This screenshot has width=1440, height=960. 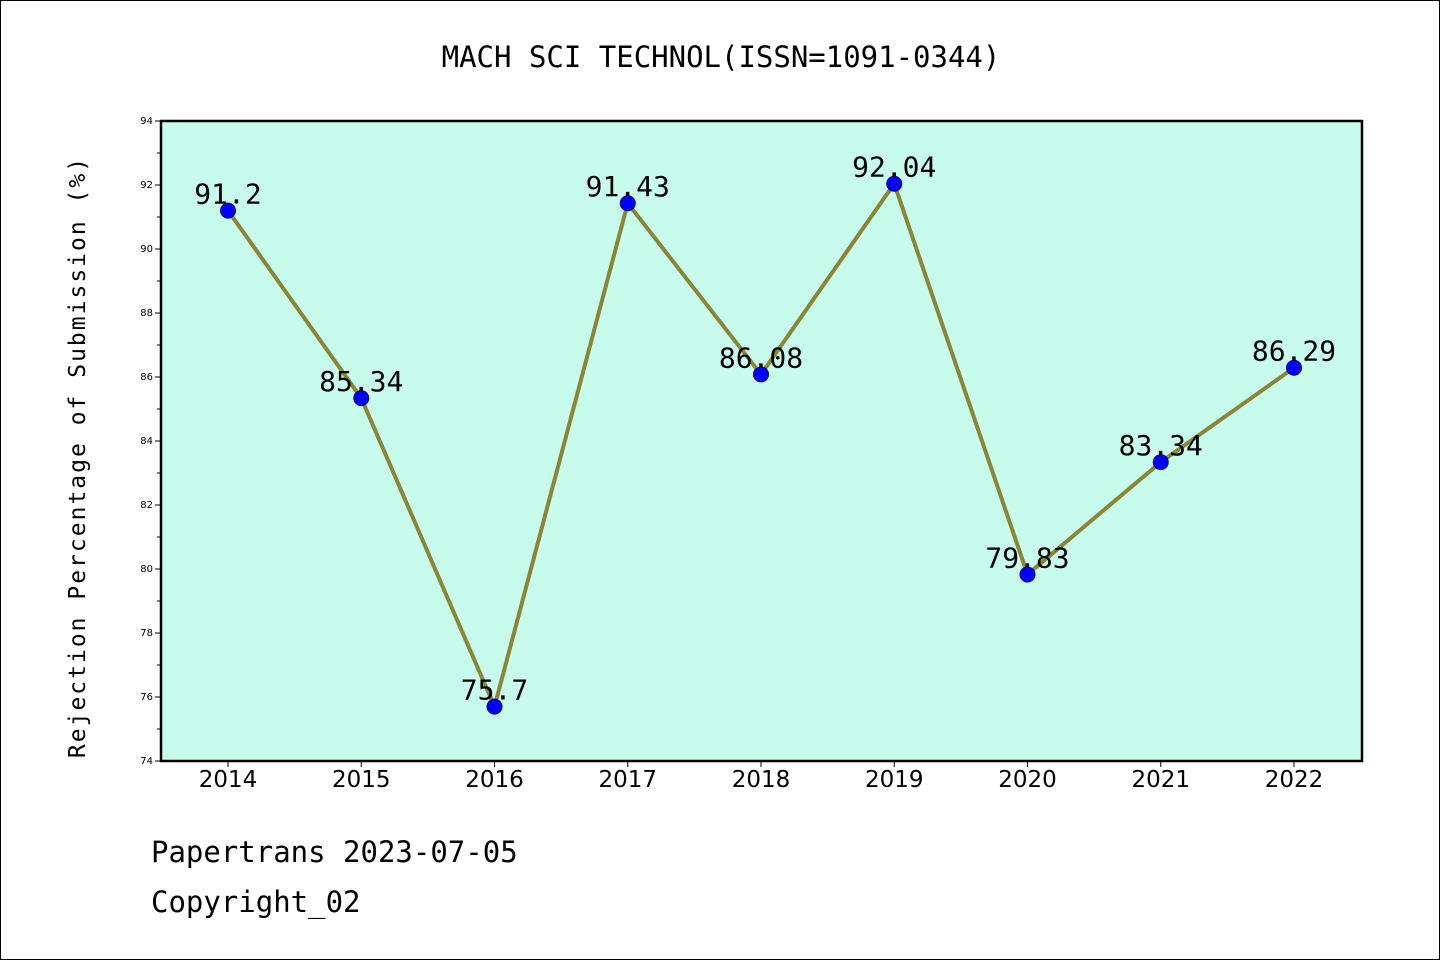 What do you see at coordinates (494, 690) in the screenshot?
I see `data-label: 75.7` at bounding box center [494, 690].